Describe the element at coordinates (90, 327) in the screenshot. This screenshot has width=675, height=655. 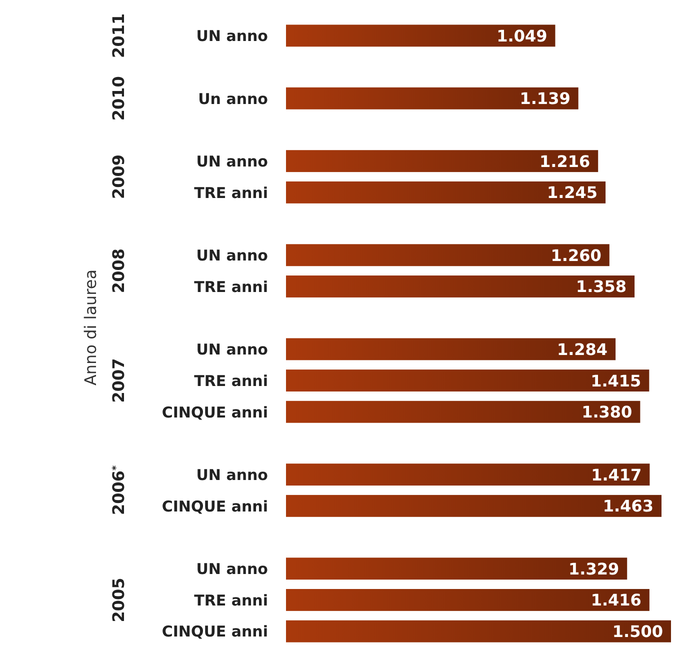
I see `y-axis-title: Anno di laurea` at that location.